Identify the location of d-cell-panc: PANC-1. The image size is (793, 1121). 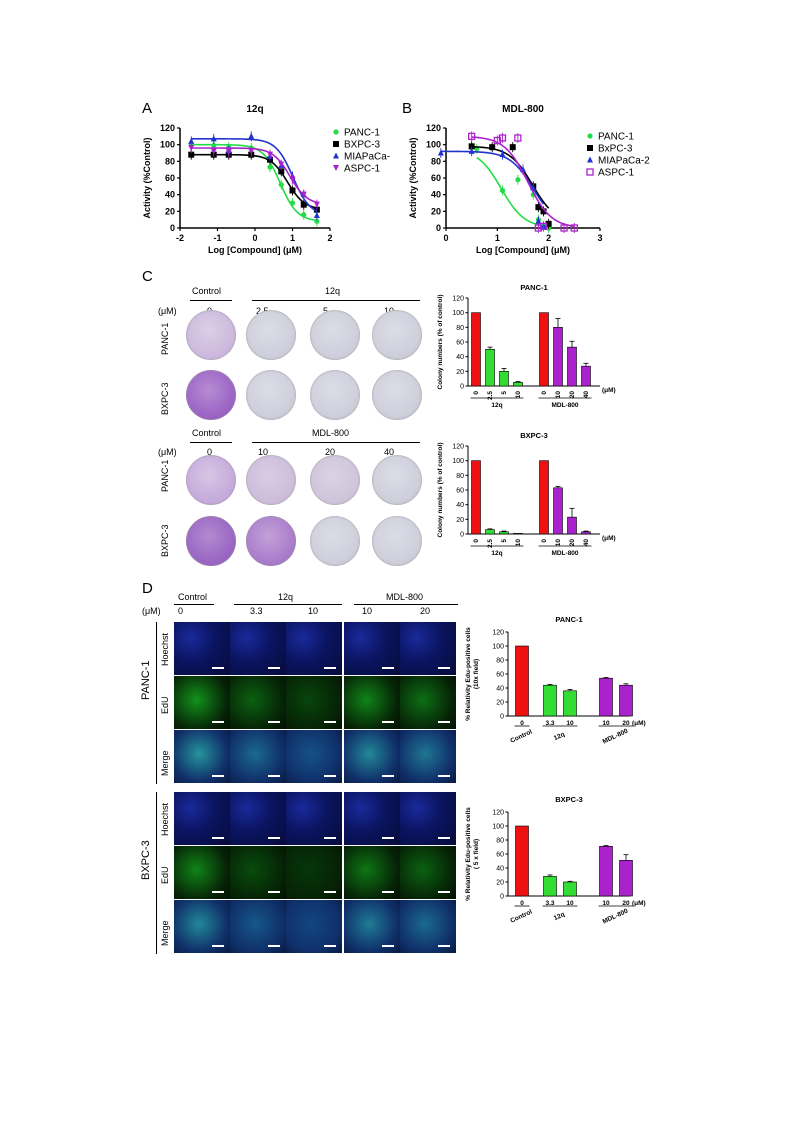
(146, 680).